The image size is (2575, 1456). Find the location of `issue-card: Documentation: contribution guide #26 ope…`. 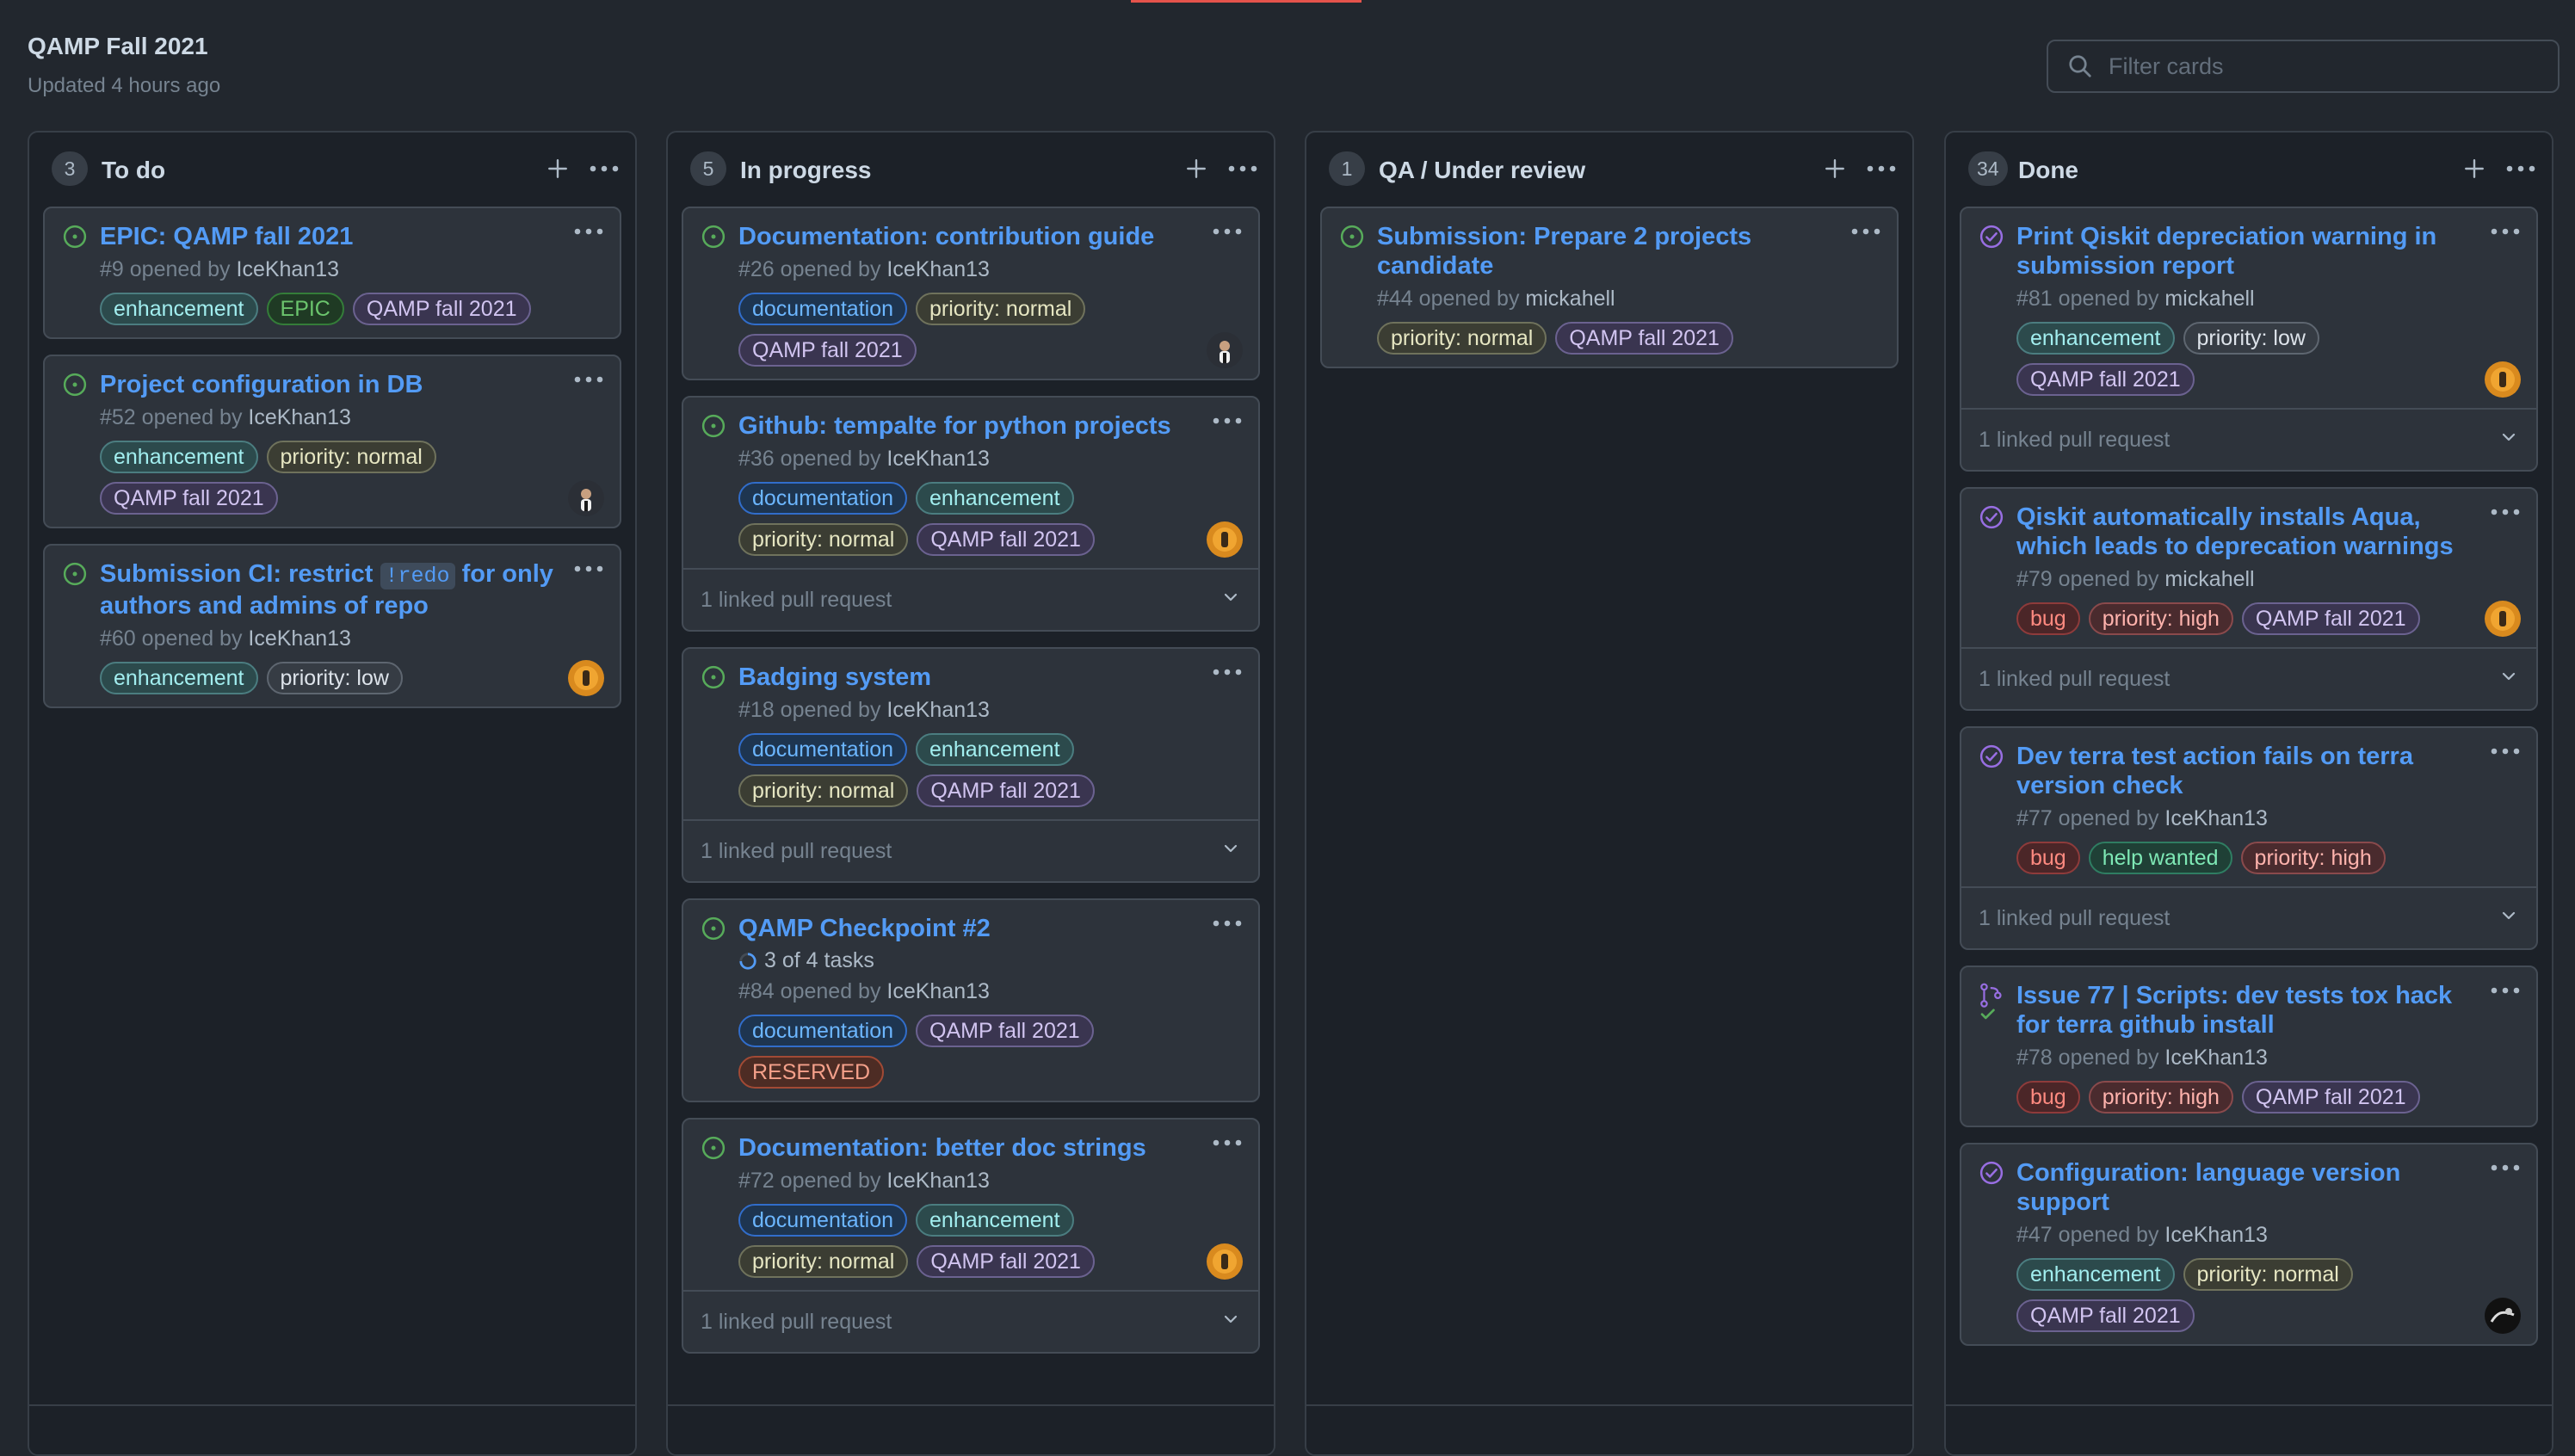

issue-card: Documentation: contribution guide #26 ope… is located at coordinates (971, 293).